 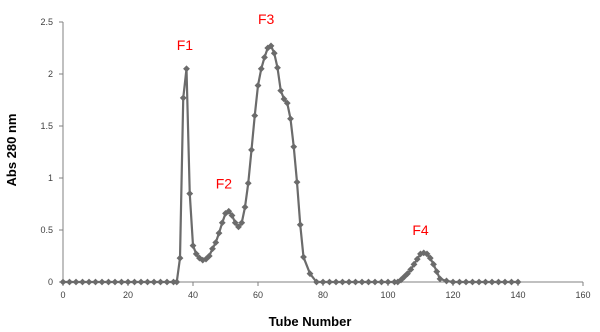 I want to click on x-tick-label: 120, so click(x=452, y=295).